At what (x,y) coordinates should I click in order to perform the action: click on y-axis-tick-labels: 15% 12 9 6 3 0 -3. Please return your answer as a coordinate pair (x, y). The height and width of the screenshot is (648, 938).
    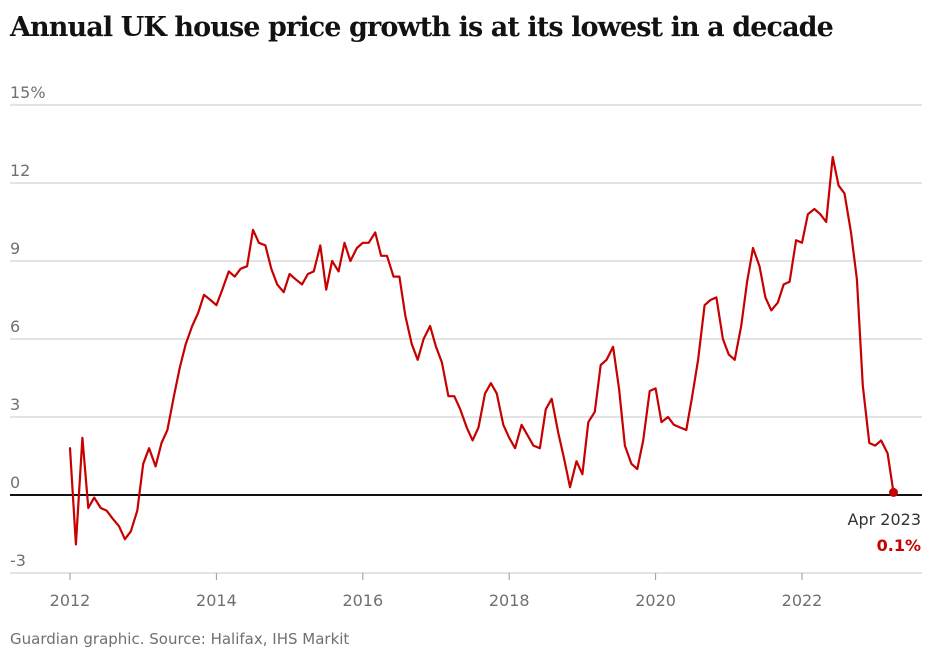
    Looking at the image, I should click on (28, 326).